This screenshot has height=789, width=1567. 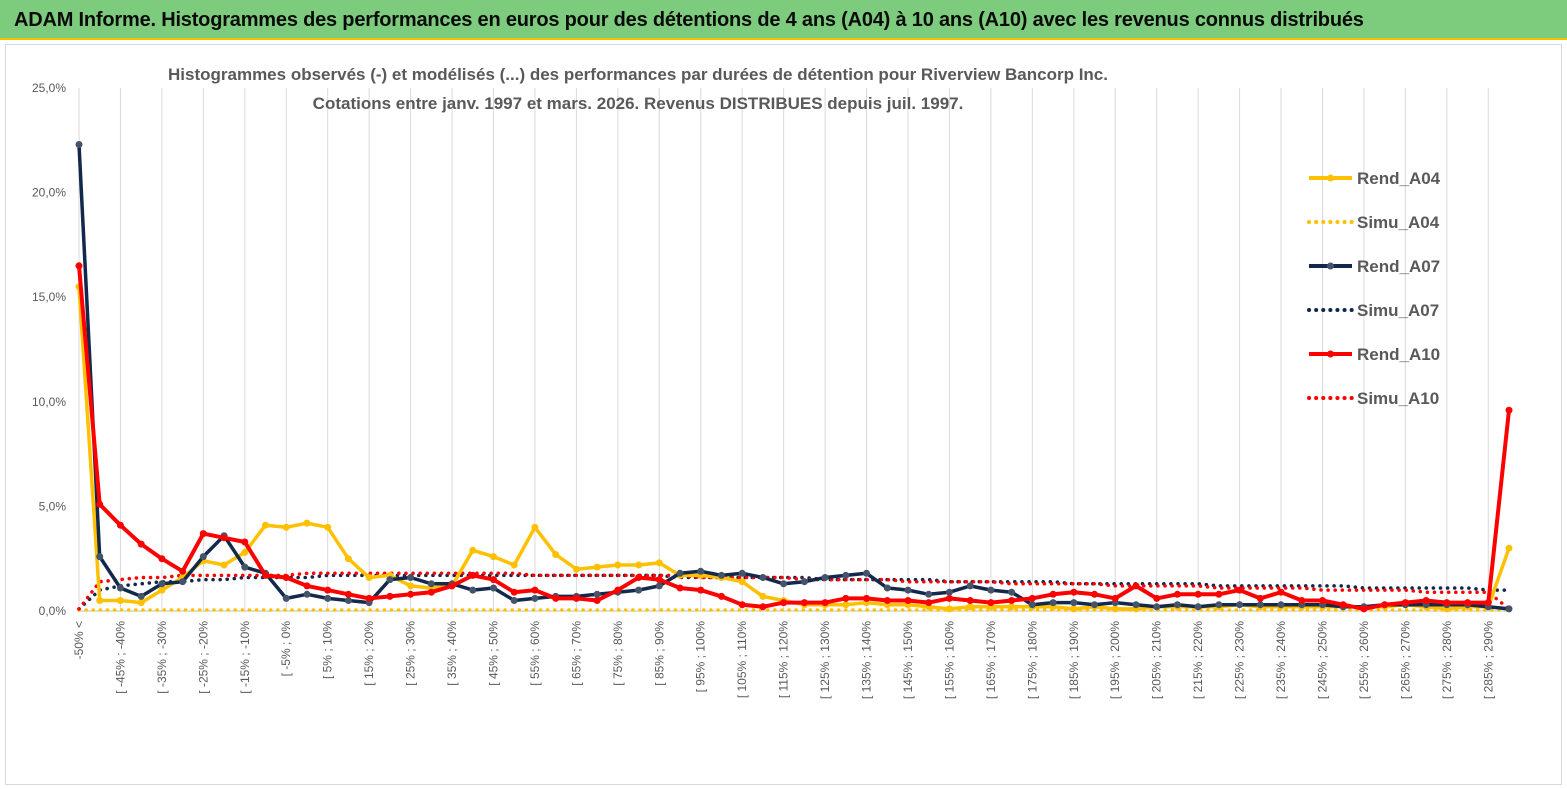 What do you see at coordinates (1032, 660) in the screenshot?
I see `x-tick-label: [ 175% ; 180%` at bounding box center [1032, 660].